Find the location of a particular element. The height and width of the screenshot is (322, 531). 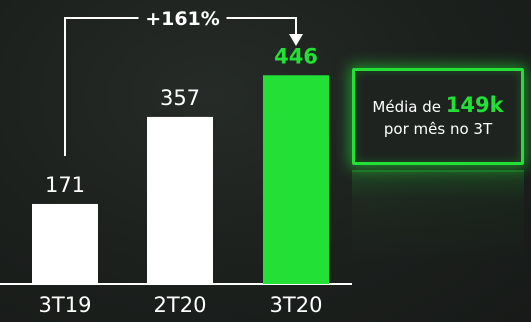

callout-prefix: Média de is located at coordinates (406, 106).